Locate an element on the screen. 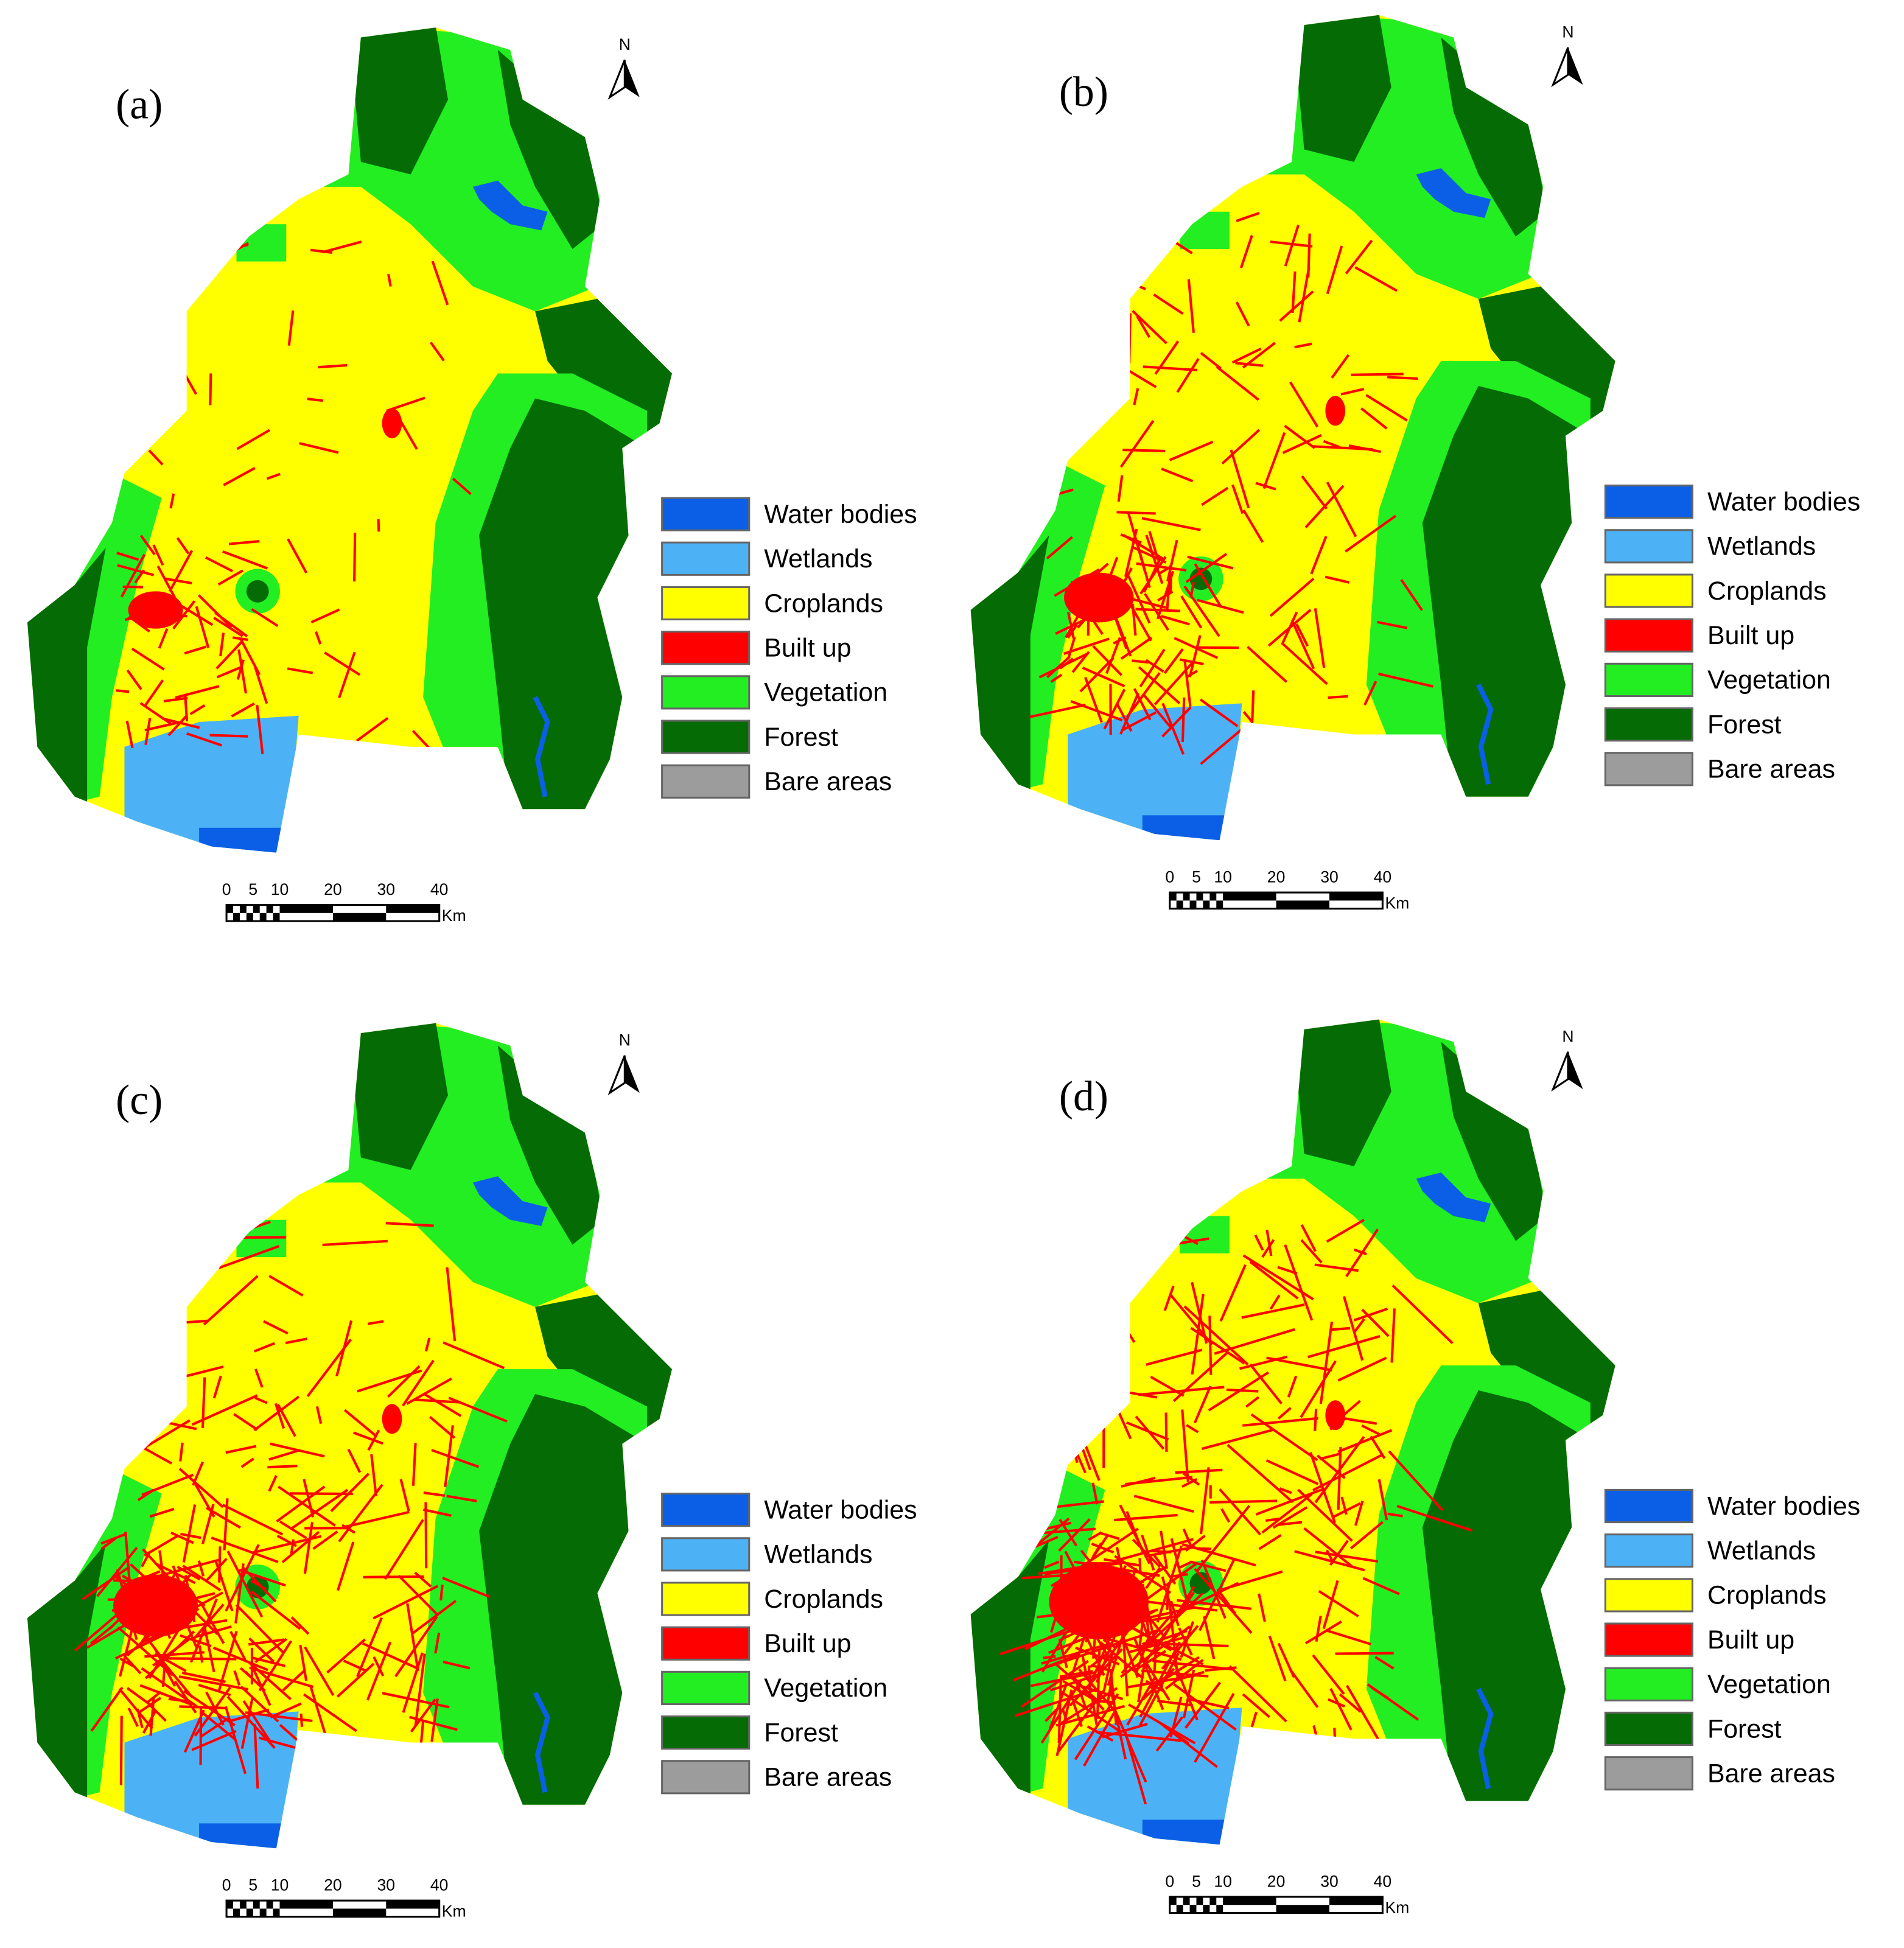 Image resolution: width=1904 pixels, height=1948 pixels. scale-tick-label: 0 is located at coordinates (226, 1885).